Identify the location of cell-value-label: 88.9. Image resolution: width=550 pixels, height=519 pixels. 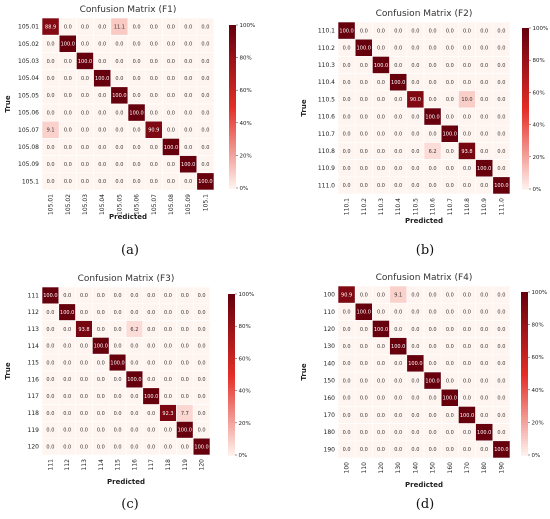
(50, 27).